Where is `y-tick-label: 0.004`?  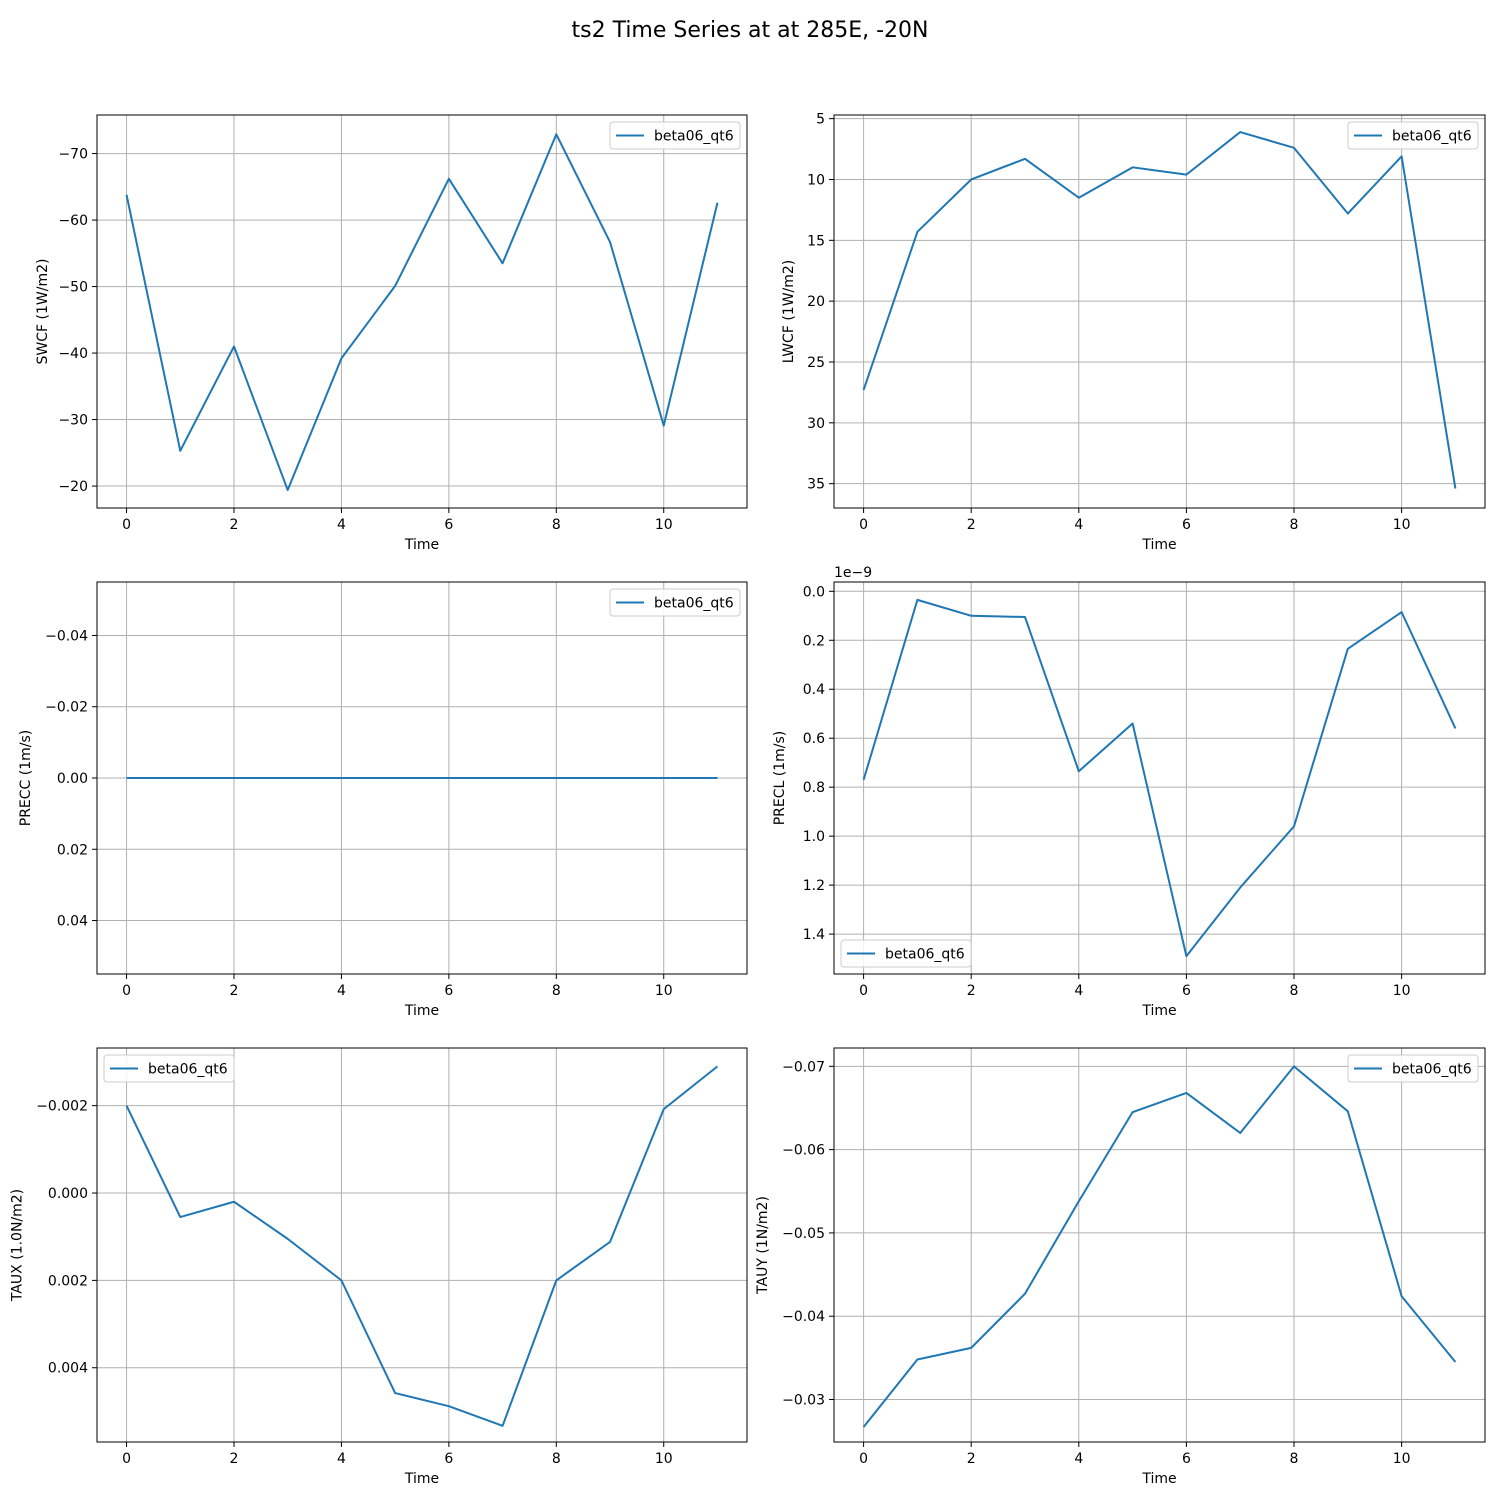
y-tick-label: 0.004 is located at coordinates (68, 1369).